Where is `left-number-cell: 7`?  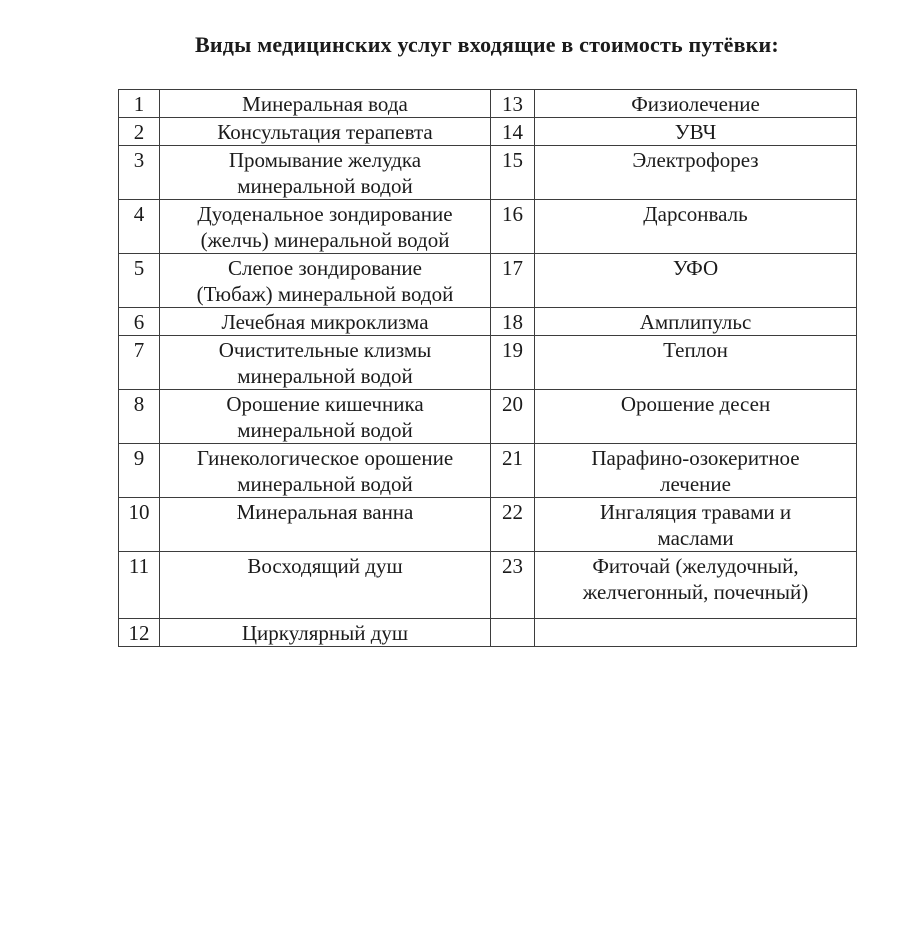
left-number-cell: 7 is located at coordinates (139, 362).